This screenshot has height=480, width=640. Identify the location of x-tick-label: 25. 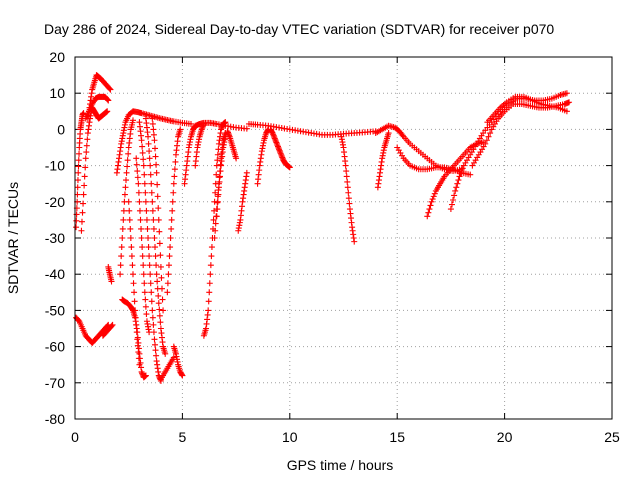
(612, 437).